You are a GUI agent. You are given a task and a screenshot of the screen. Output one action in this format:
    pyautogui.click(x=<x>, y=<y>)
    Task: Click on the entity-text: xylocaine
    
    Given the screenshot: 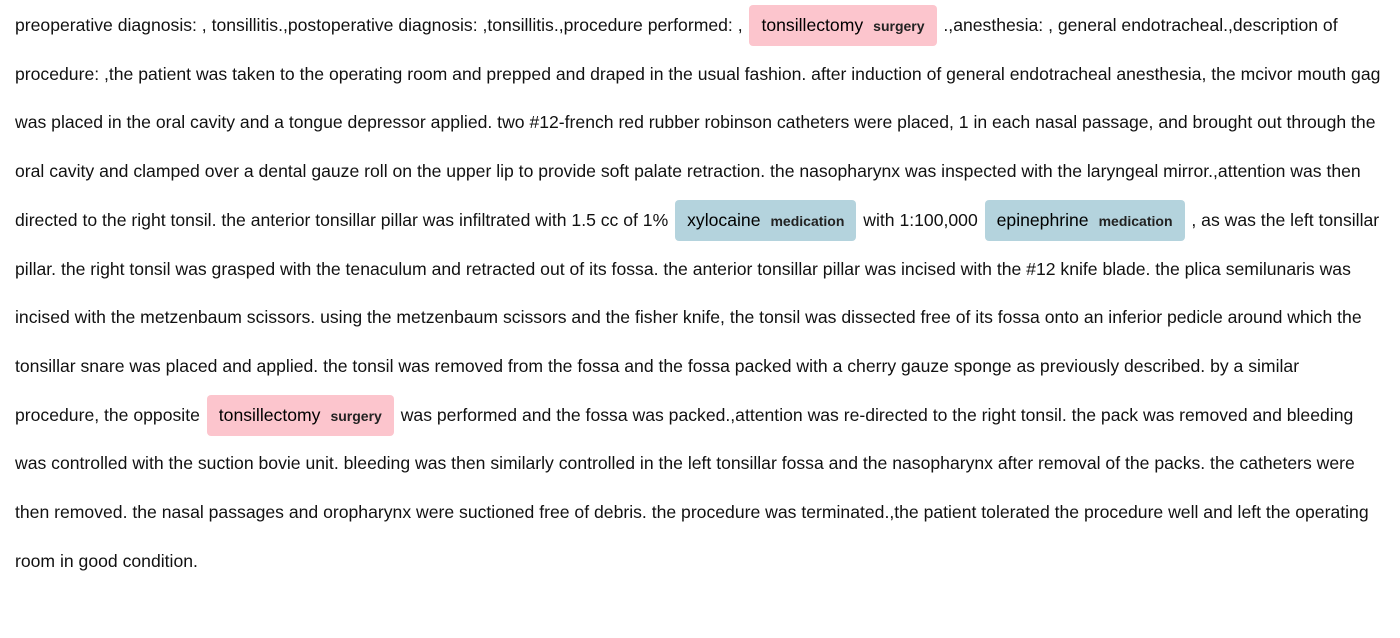 What is the action you would take?
    pyautogui.click(x=724, y=219)
    